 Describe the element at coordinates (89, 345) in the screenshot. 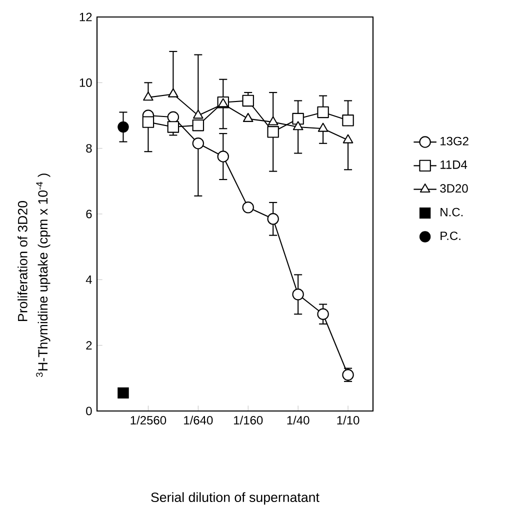

I see `y-tick-label: 2` at that location.